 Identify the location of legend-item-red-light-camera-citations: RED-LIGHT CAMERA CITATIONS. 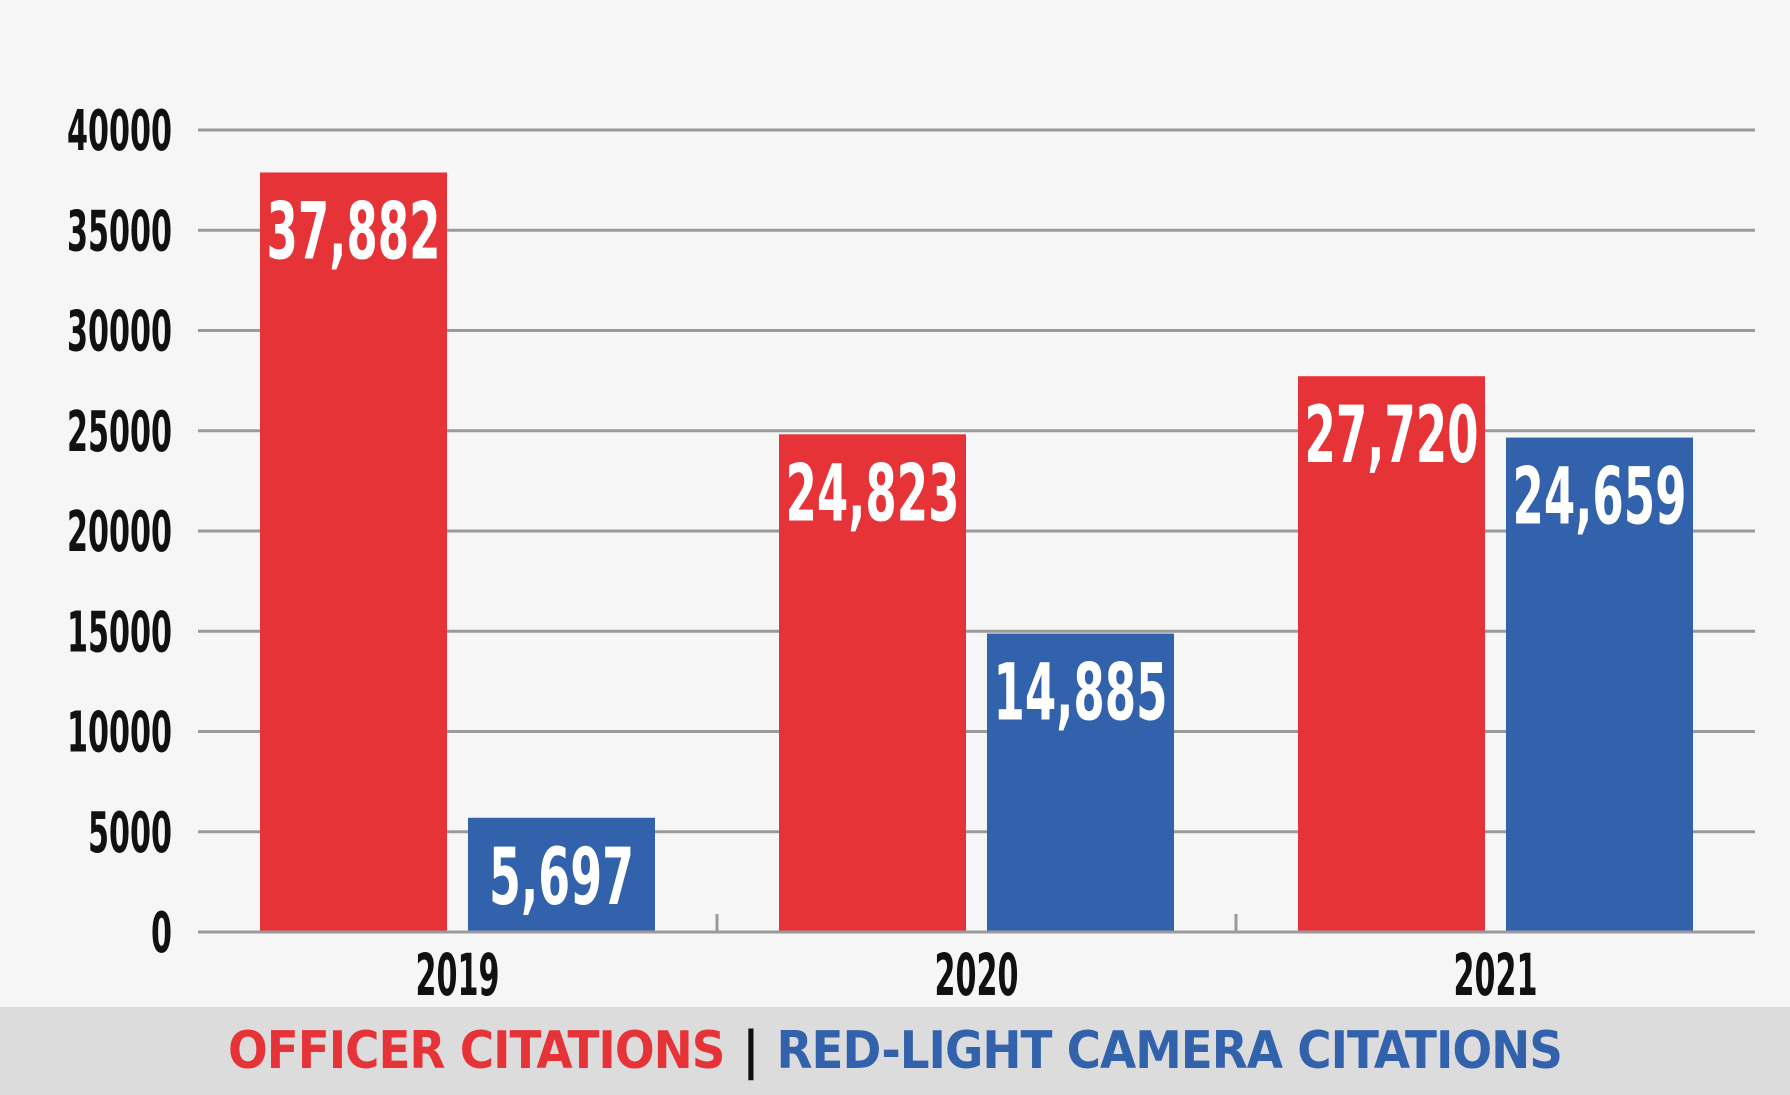
(1169, 1051).